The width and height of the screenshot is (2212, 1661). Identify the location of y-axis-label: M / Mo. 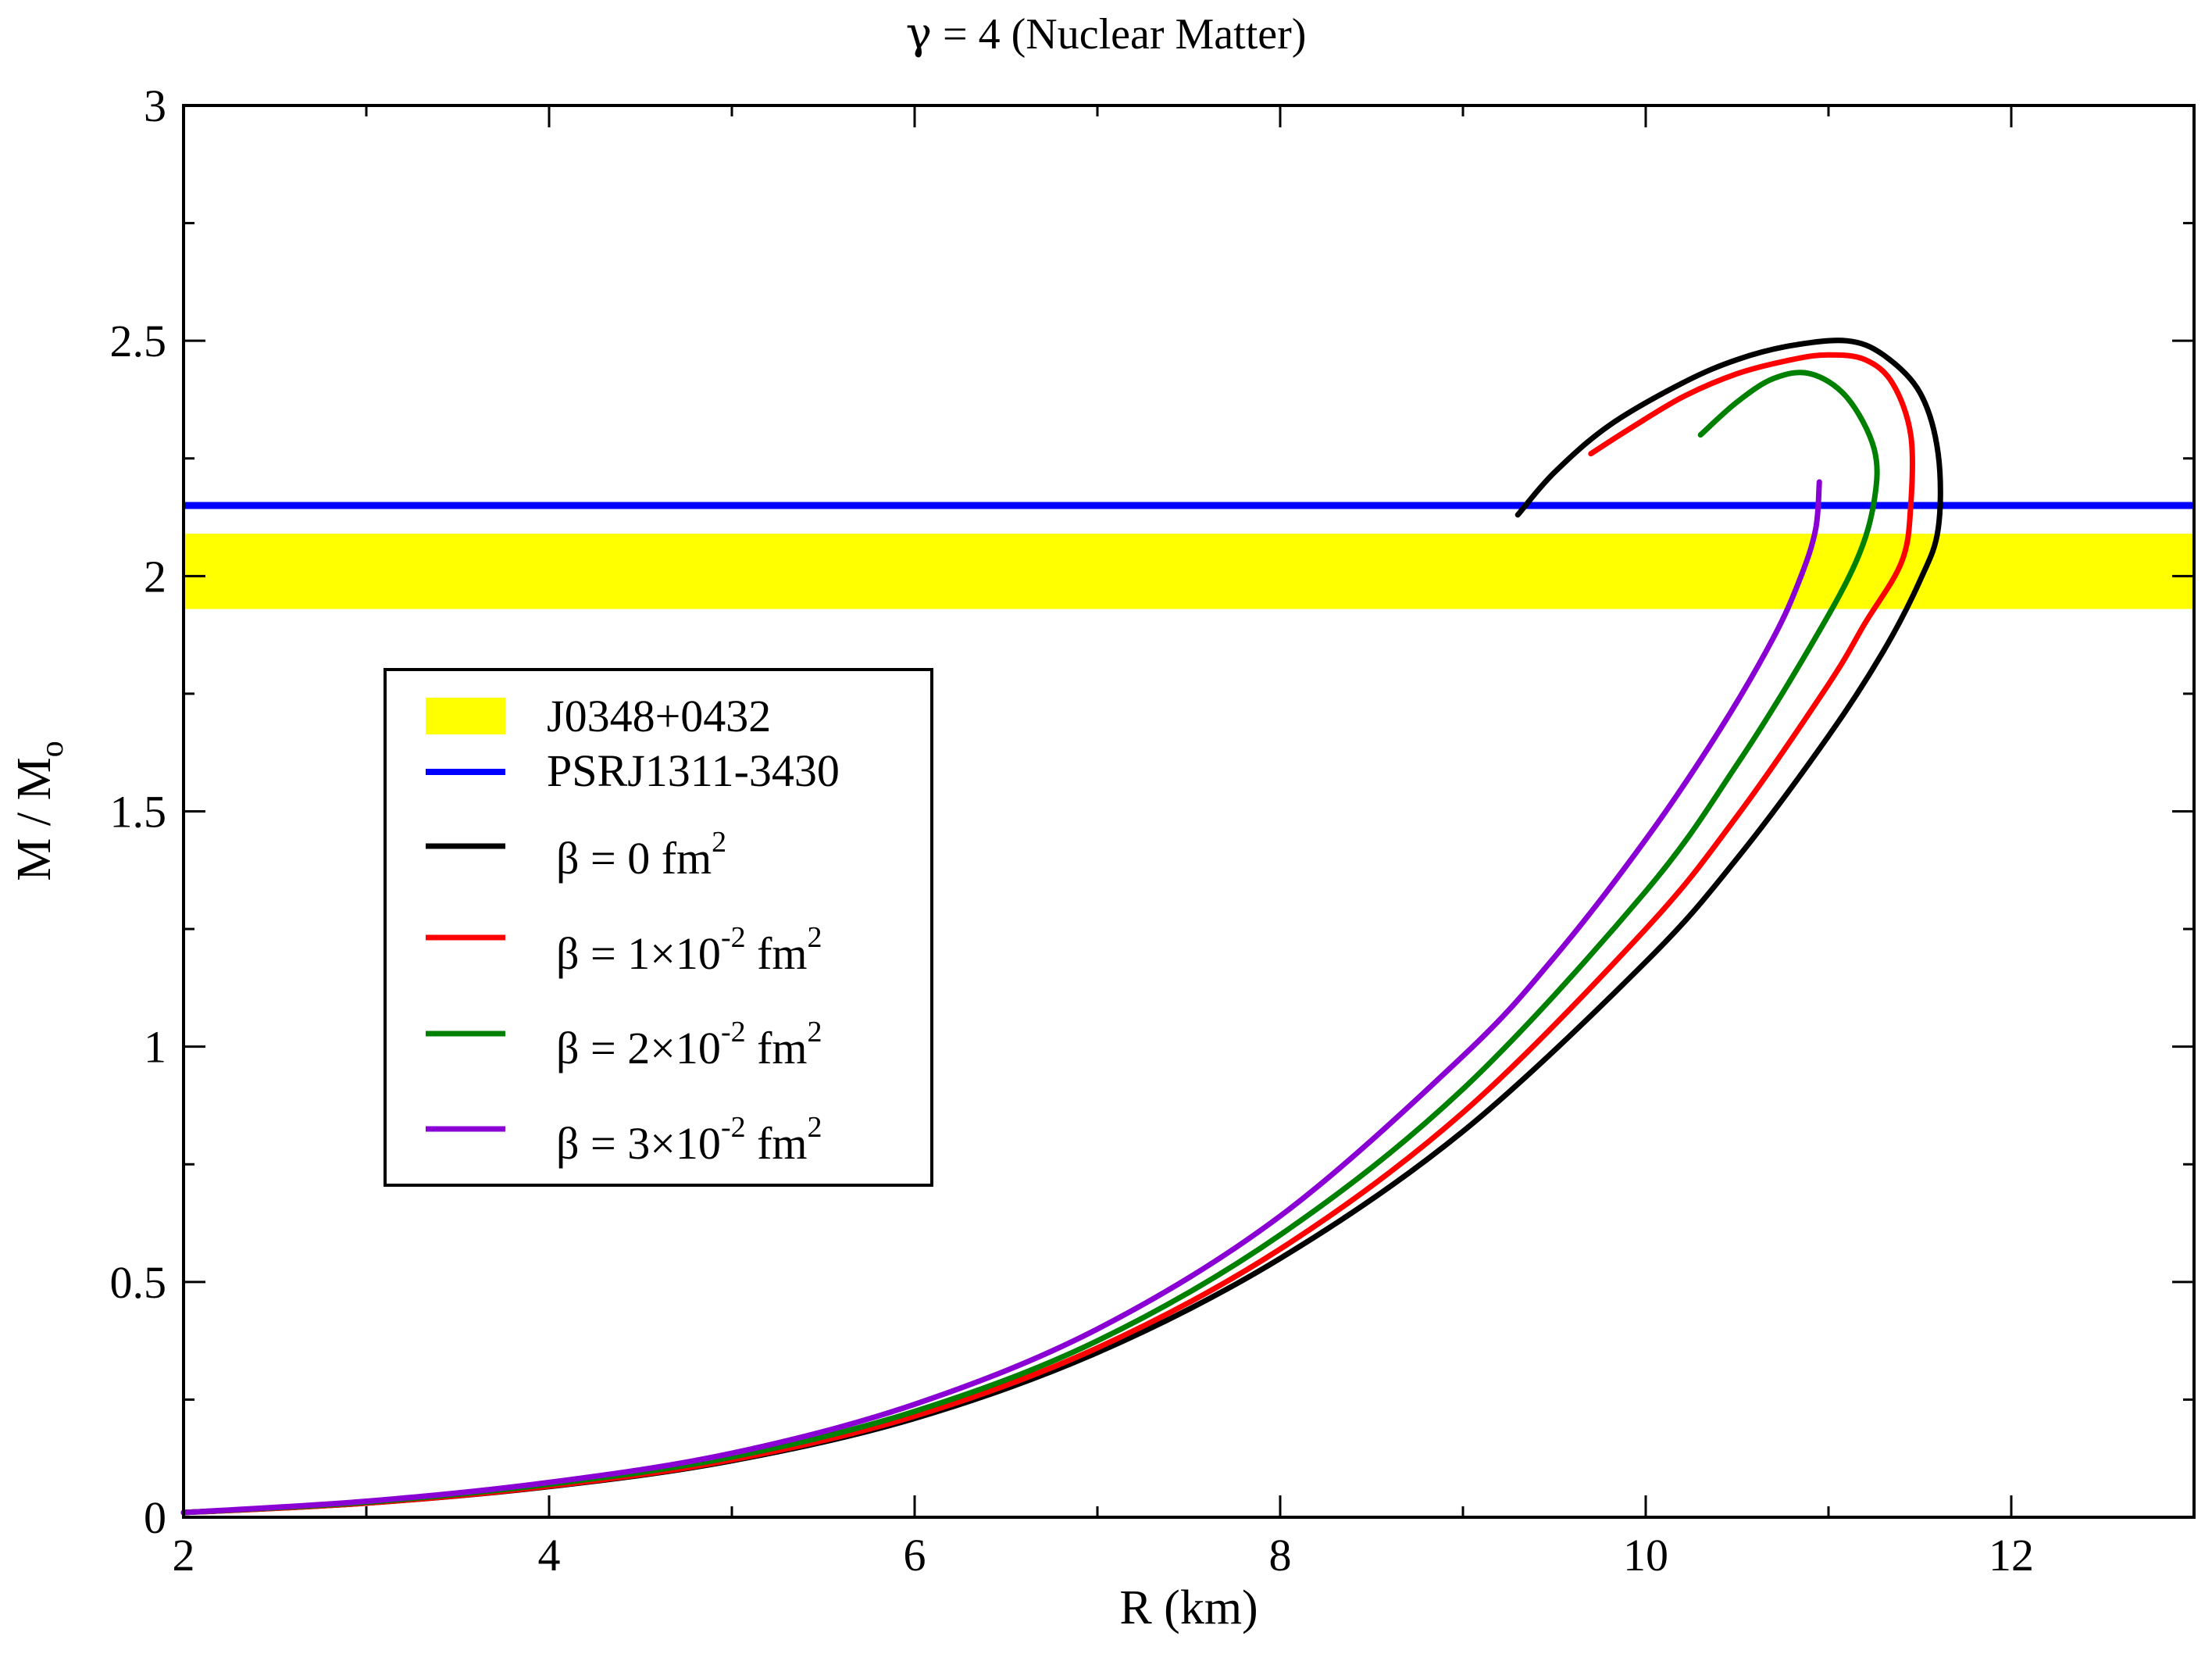
(39, 811).